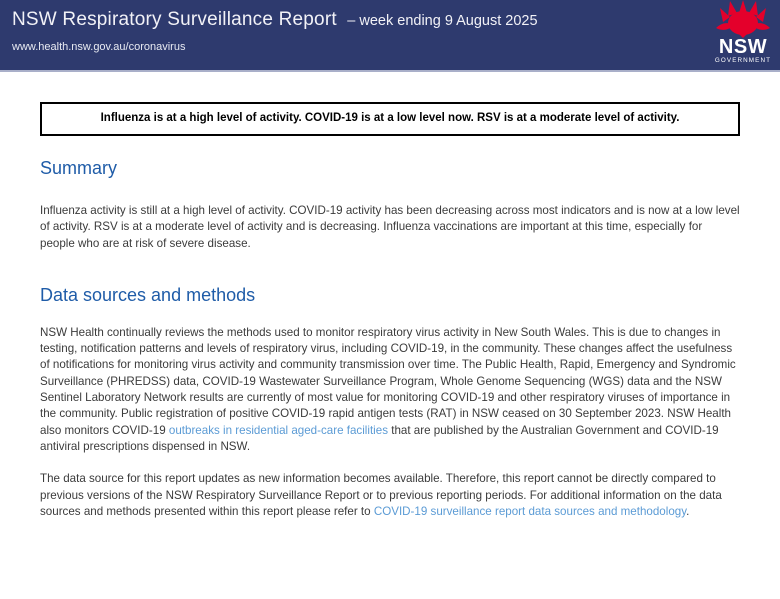 The image size is (780, 599). Describe the element at coordinates (99, 47) in the screenshot. I see `health-website-url: www.health.nsw.gov.au/coronavirus` at that location.